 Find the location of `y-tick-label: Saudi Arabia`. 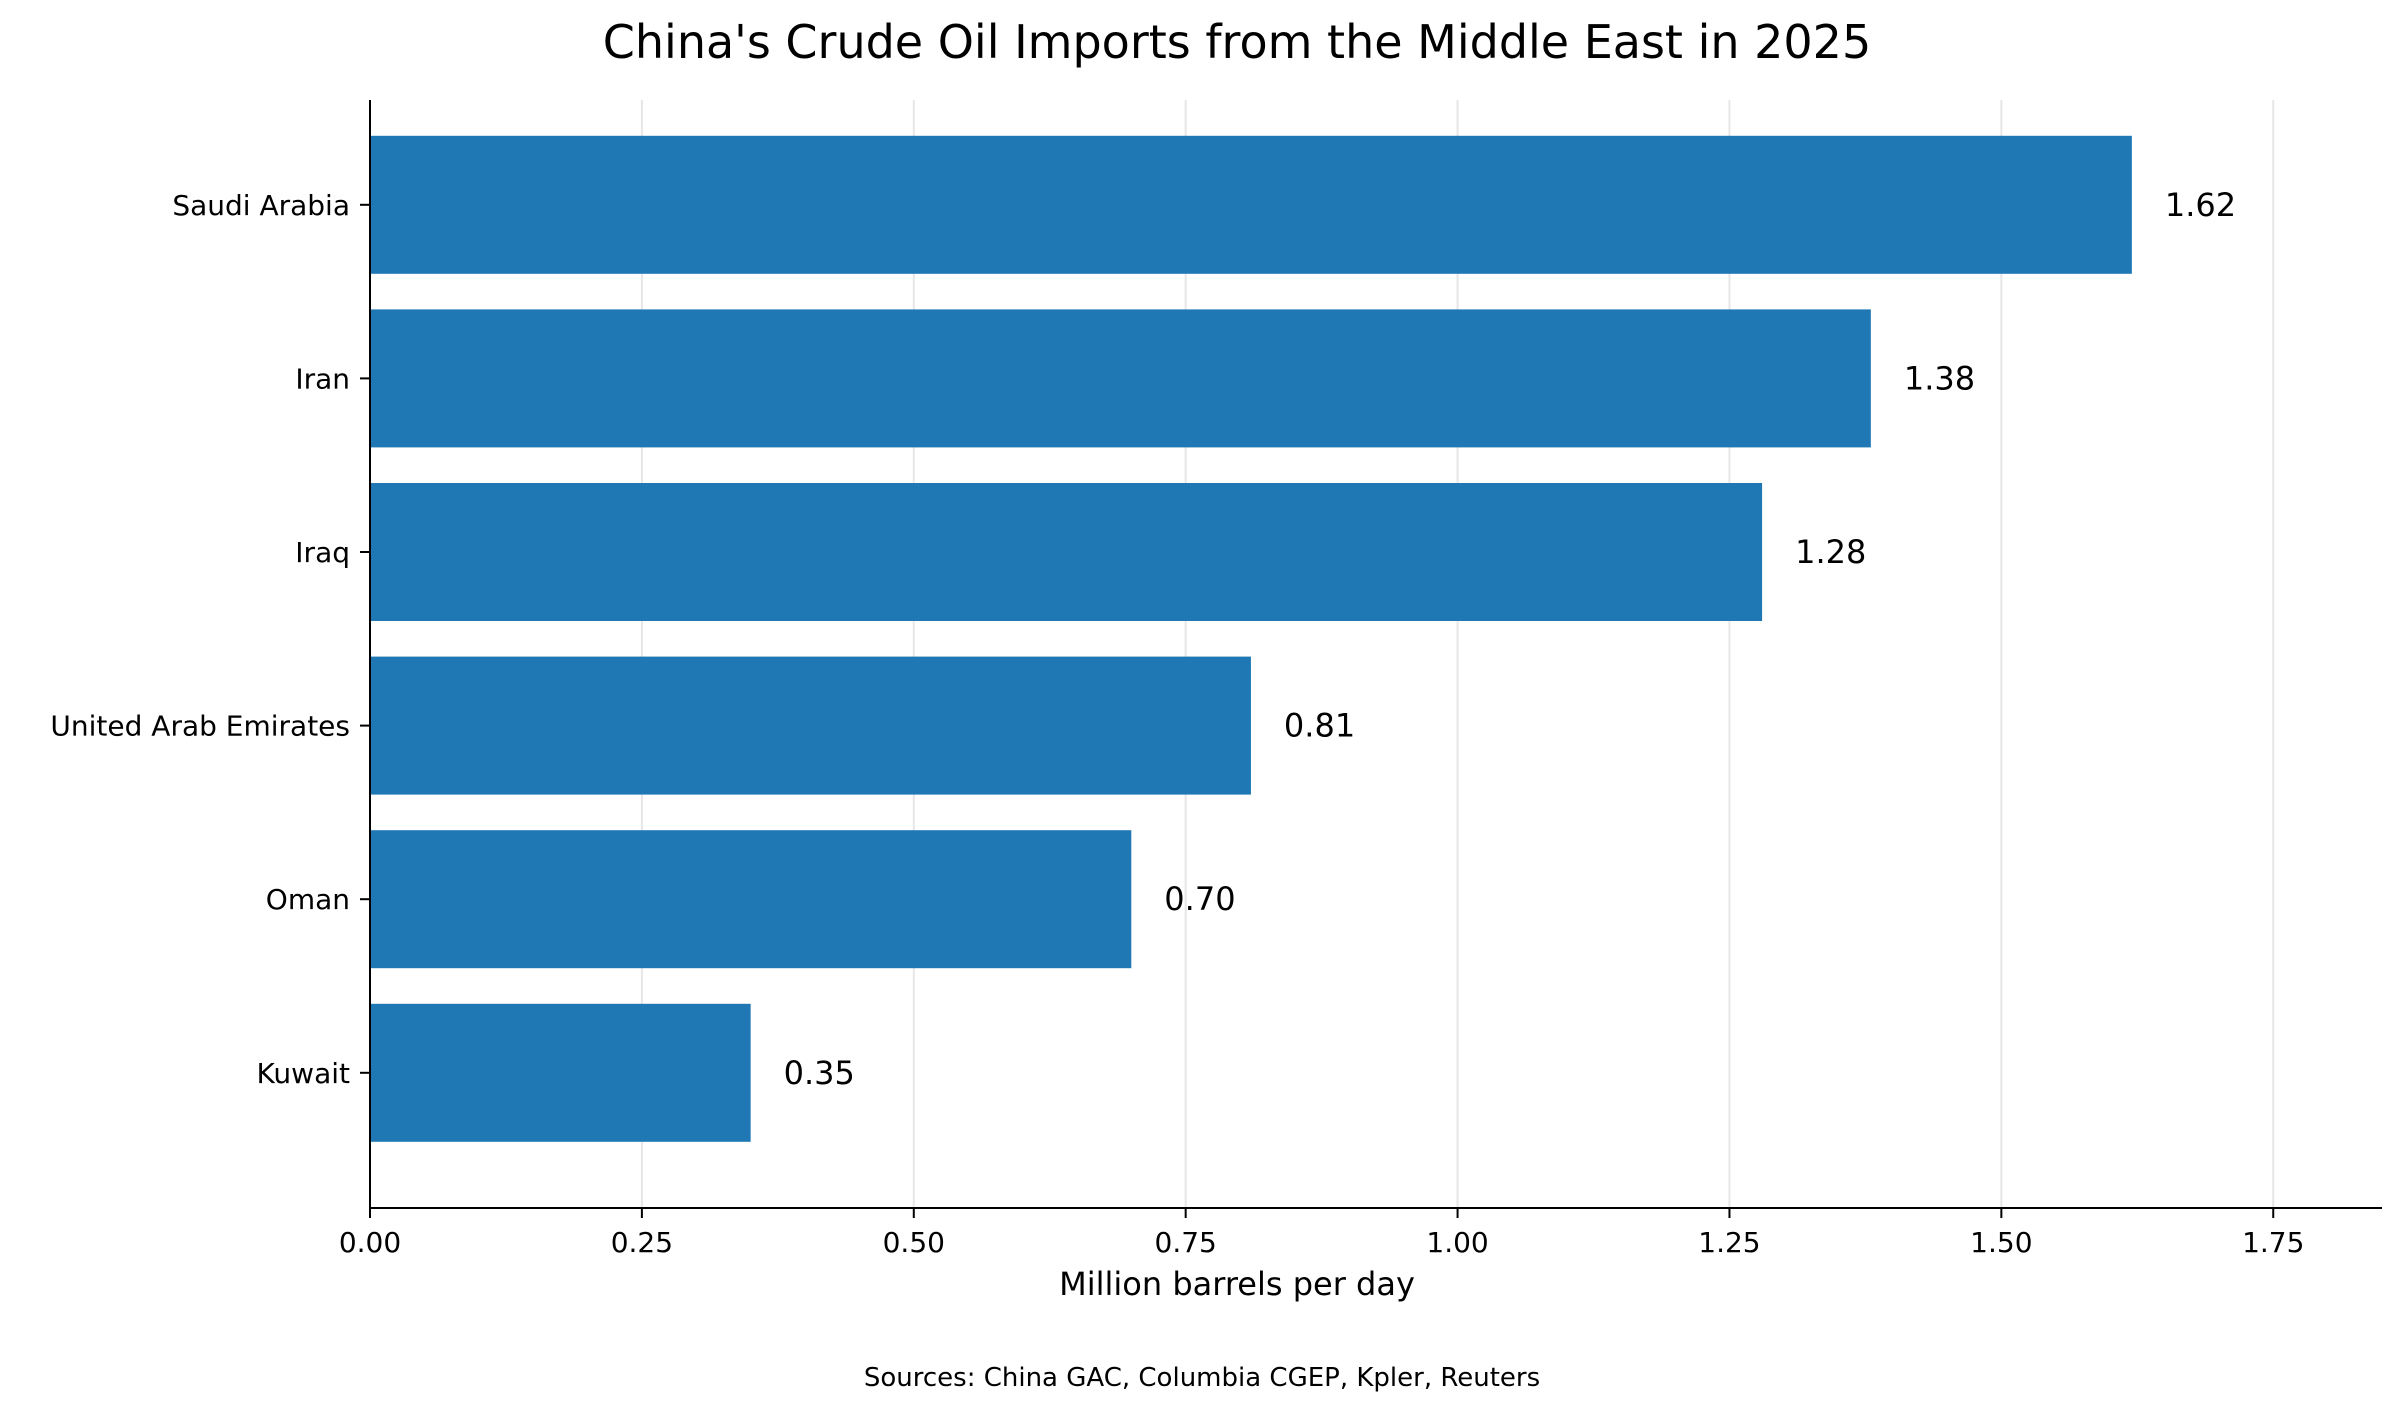

y-tick-label: Saudi Arabia is located at coordinates (261, 205).